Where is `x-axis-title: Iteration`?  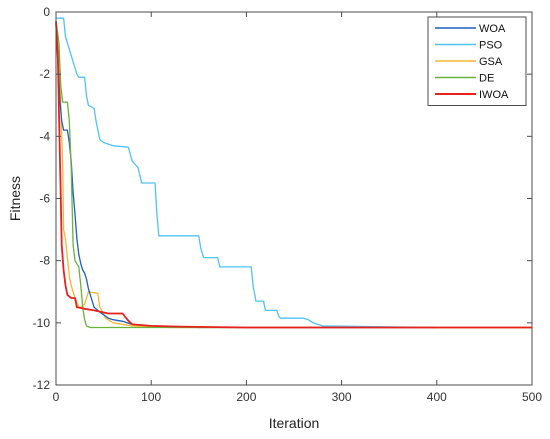
x-axis-title: Iteration is located at coordinates (294, 423).